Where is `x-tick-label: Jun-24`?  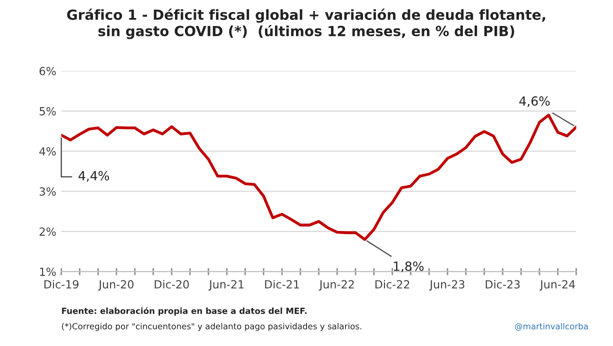
x-tick-label: Jun-24 is located at coordinates (557, 285).